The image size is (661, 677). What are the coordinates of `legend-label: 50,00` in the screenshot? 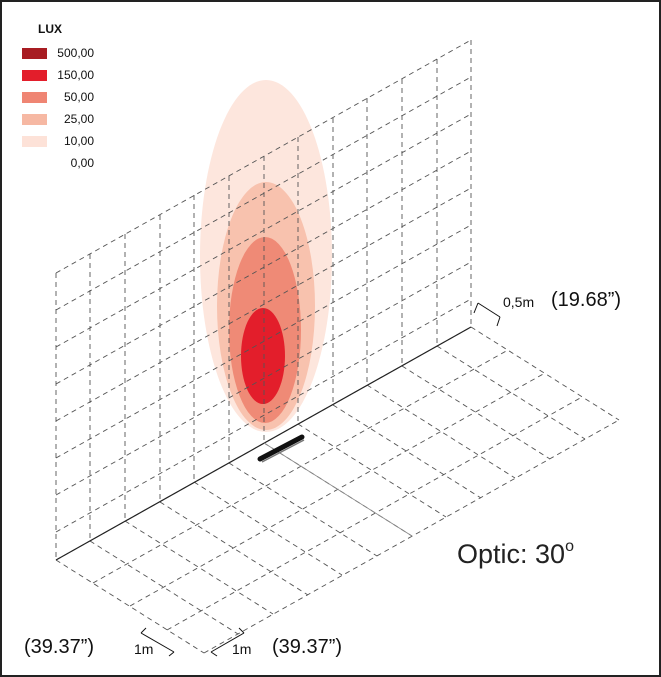 It's located at (78, 97).